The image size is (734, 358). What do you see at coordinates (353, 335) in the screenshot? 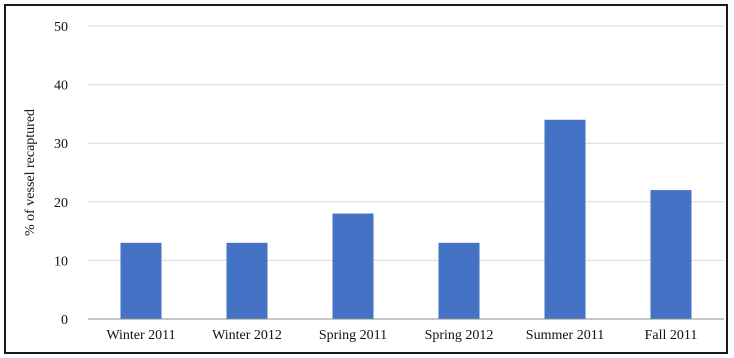
I see `x-tick-label: Spring 2011` at bounding box center [353, 335].